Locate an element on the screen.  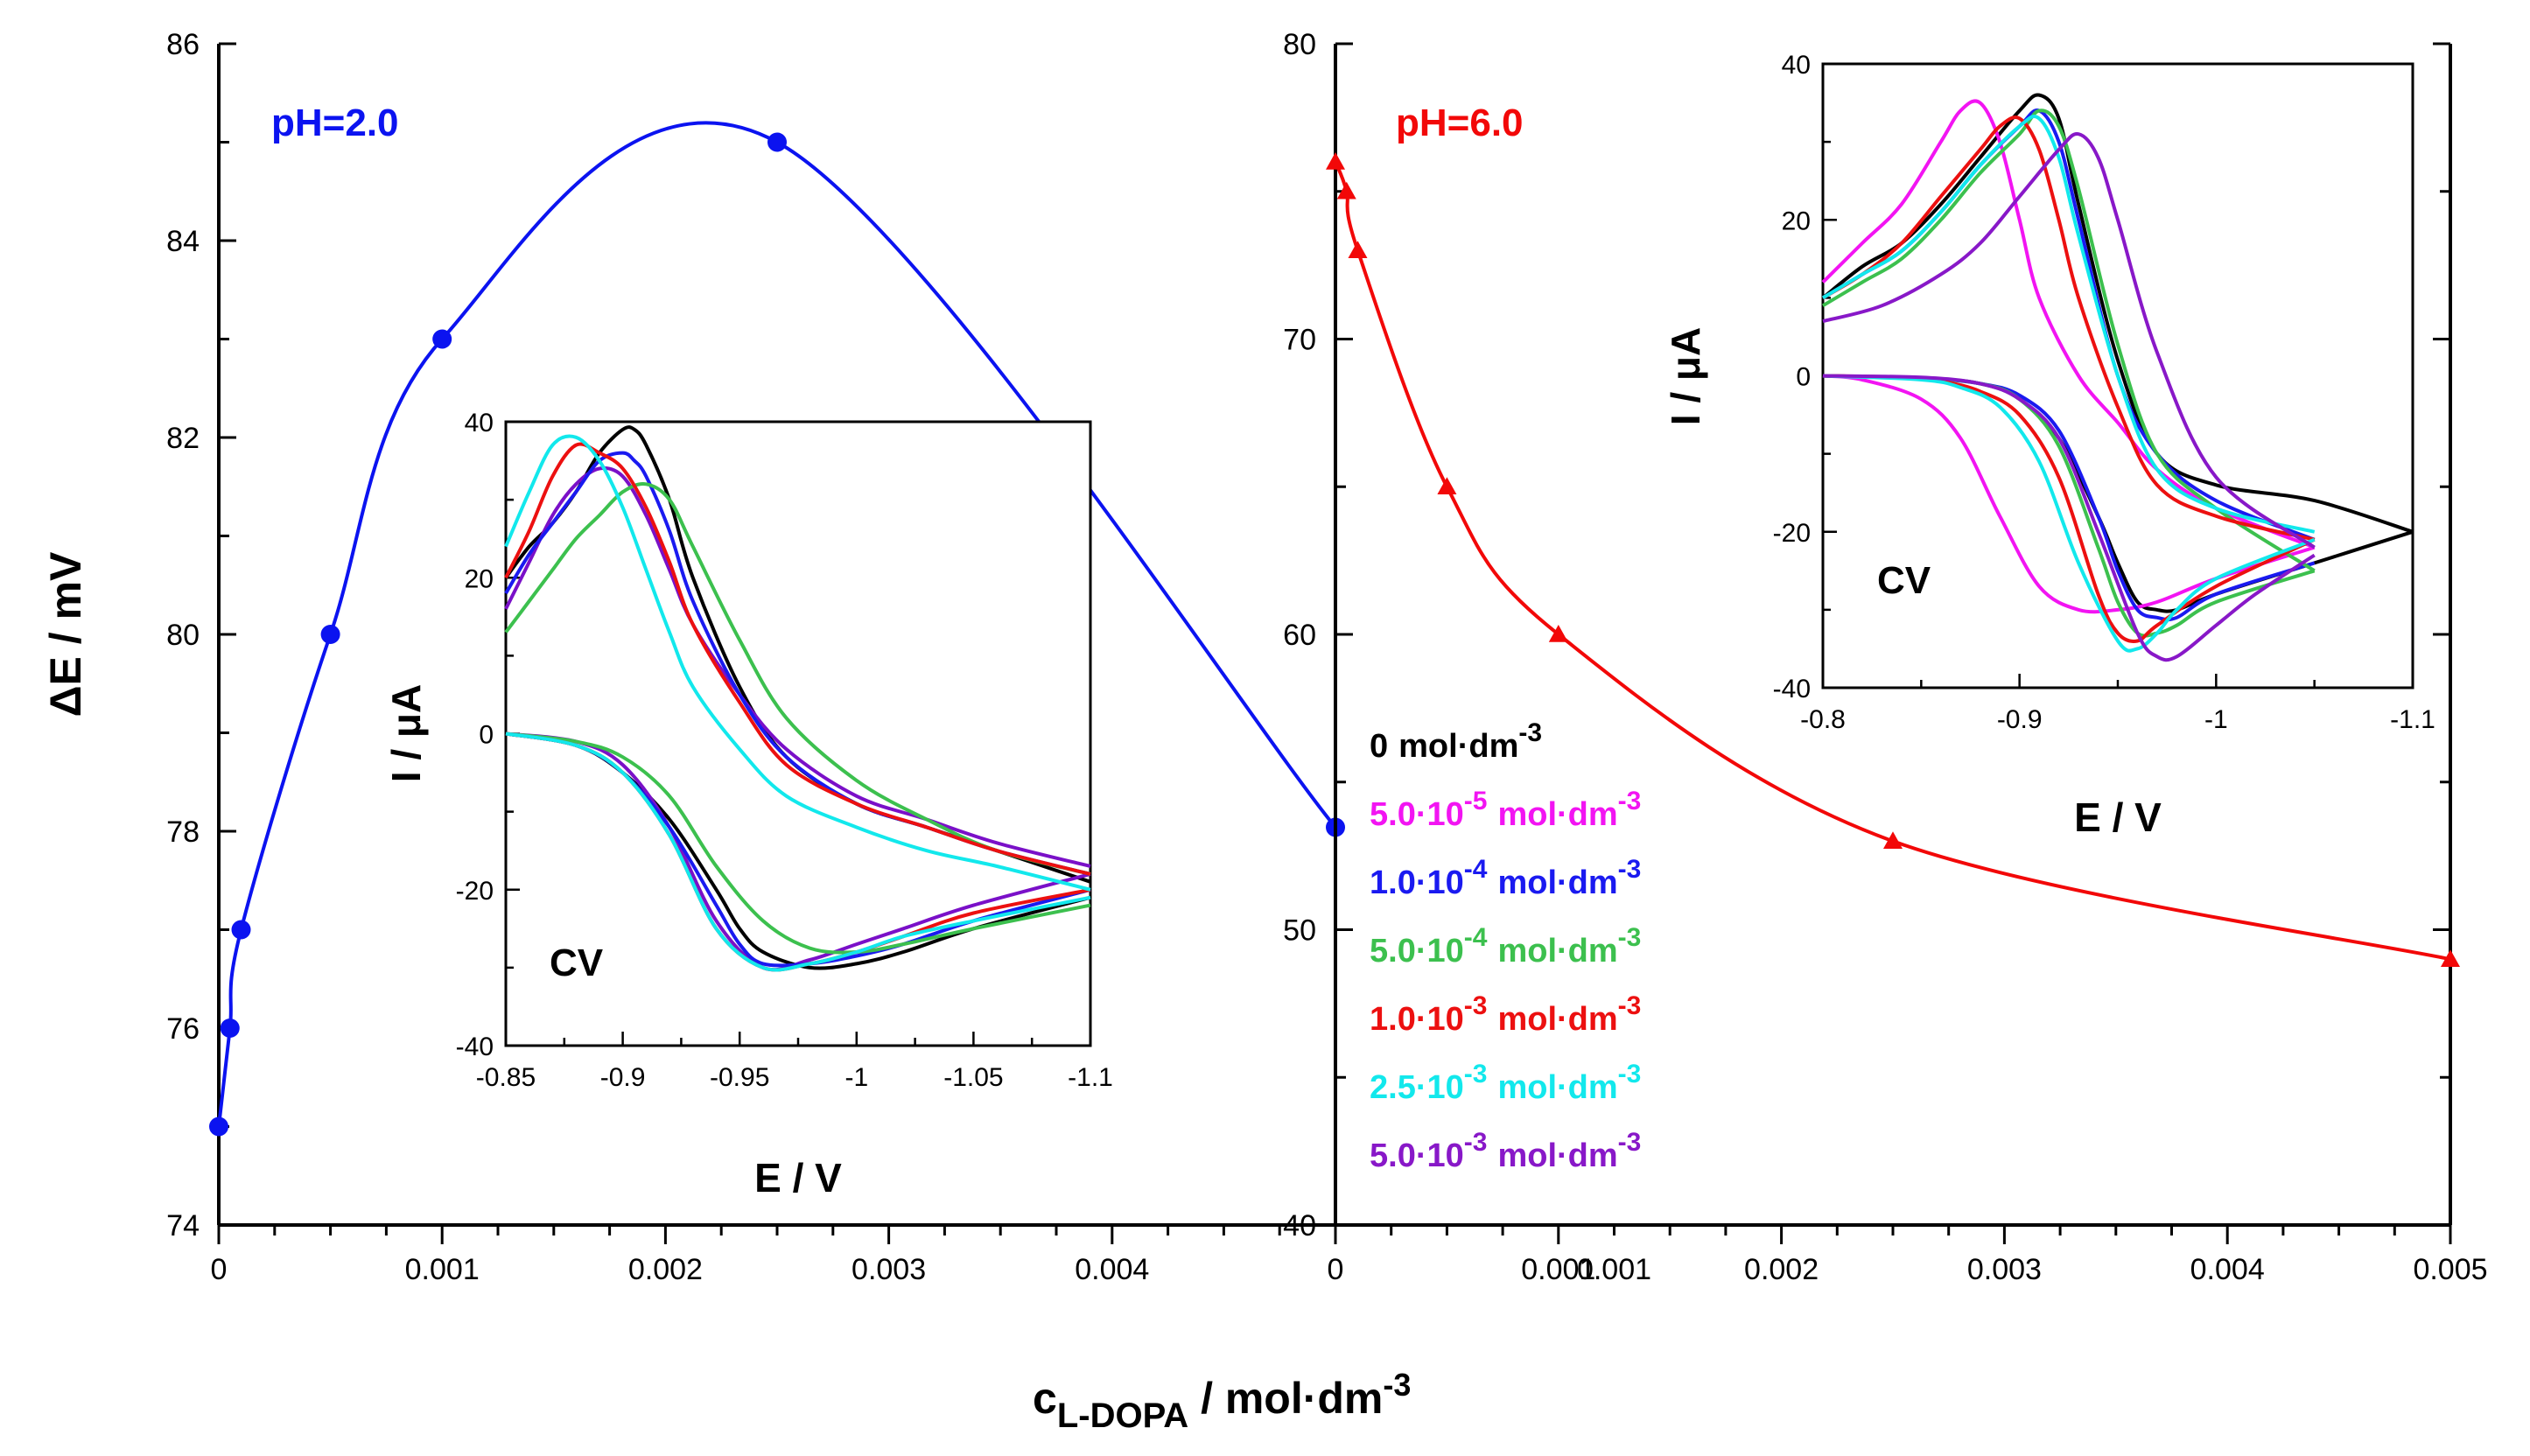
legend-entry: 1.0·10-4 mol·dm-3 is located at coordinates (1505, 878).